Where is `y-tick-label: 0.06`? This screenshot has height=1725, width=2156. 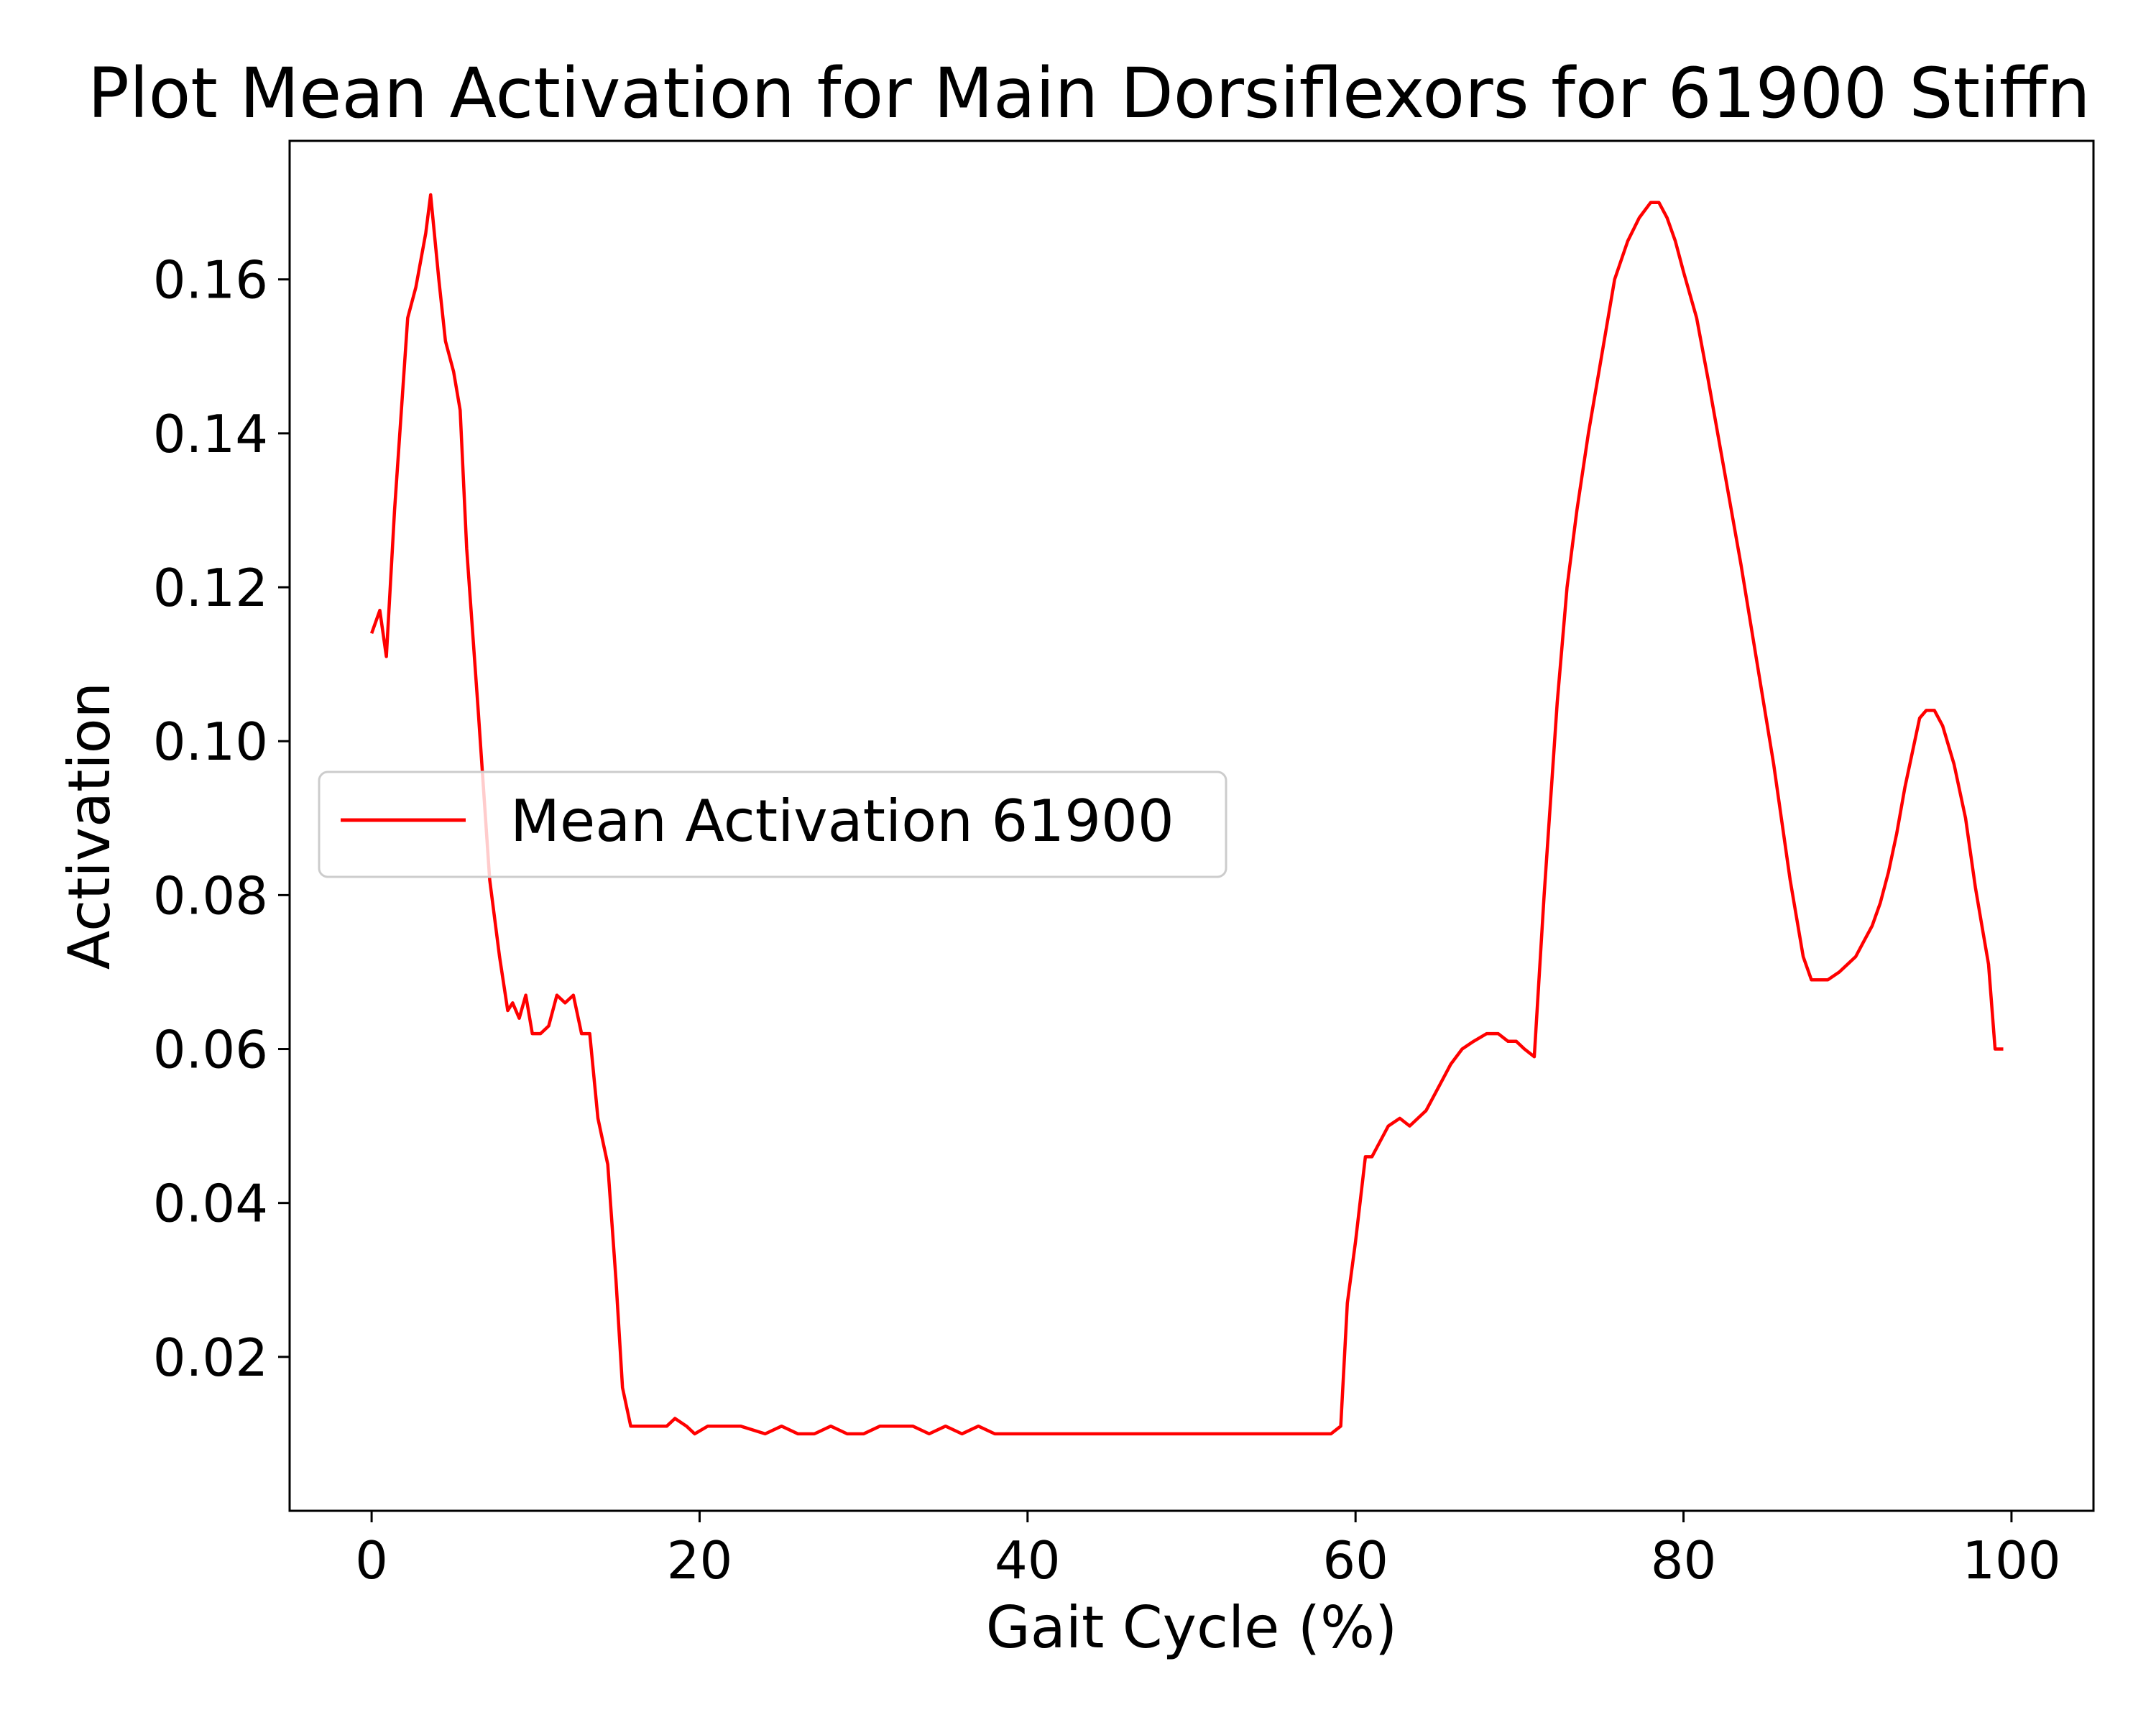
y-tick-label: 0.06 is located at coordinates (210, 1050).